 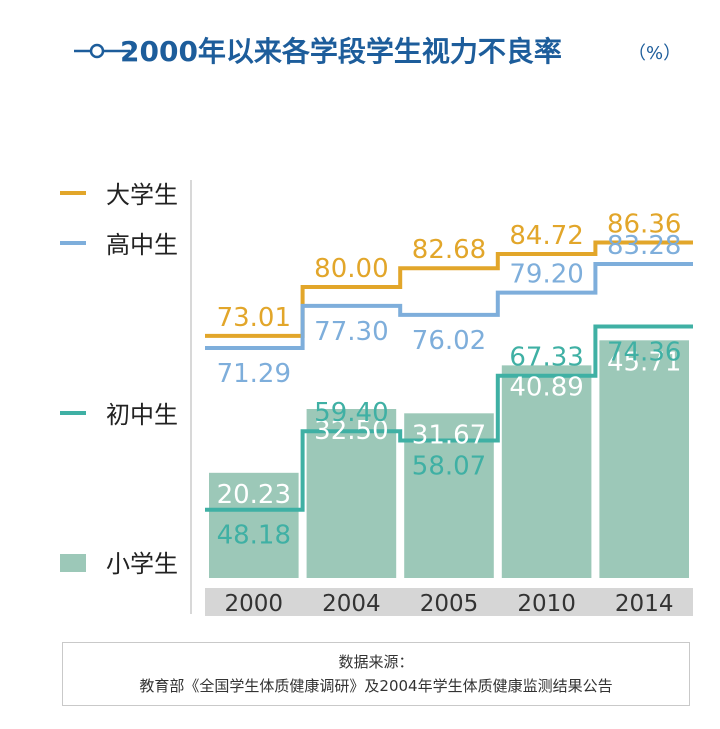 I want to click on line-label-middle-school-2005: 58.07, so click(x=449, y=467).